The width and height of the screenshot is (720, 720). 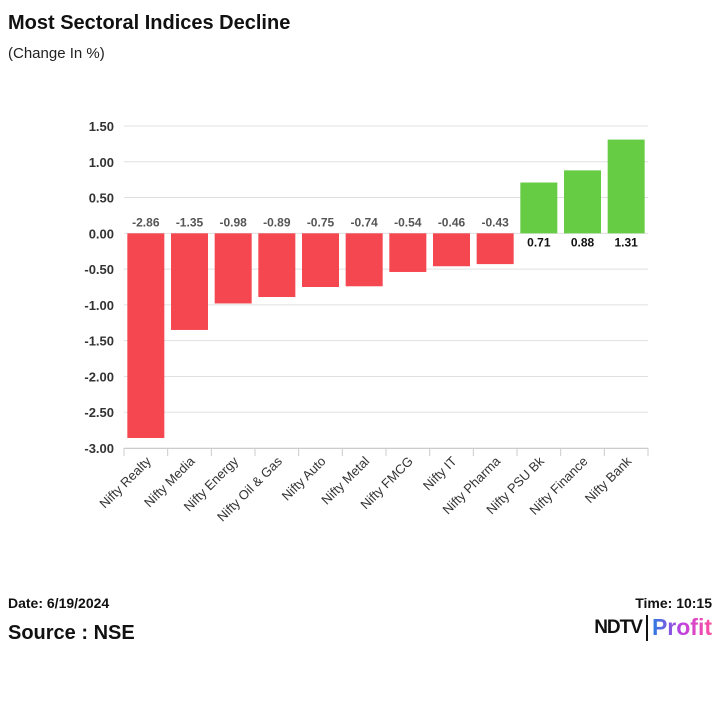 I want to click on y-tick-label: -1.00, so click(x=99, y=305).